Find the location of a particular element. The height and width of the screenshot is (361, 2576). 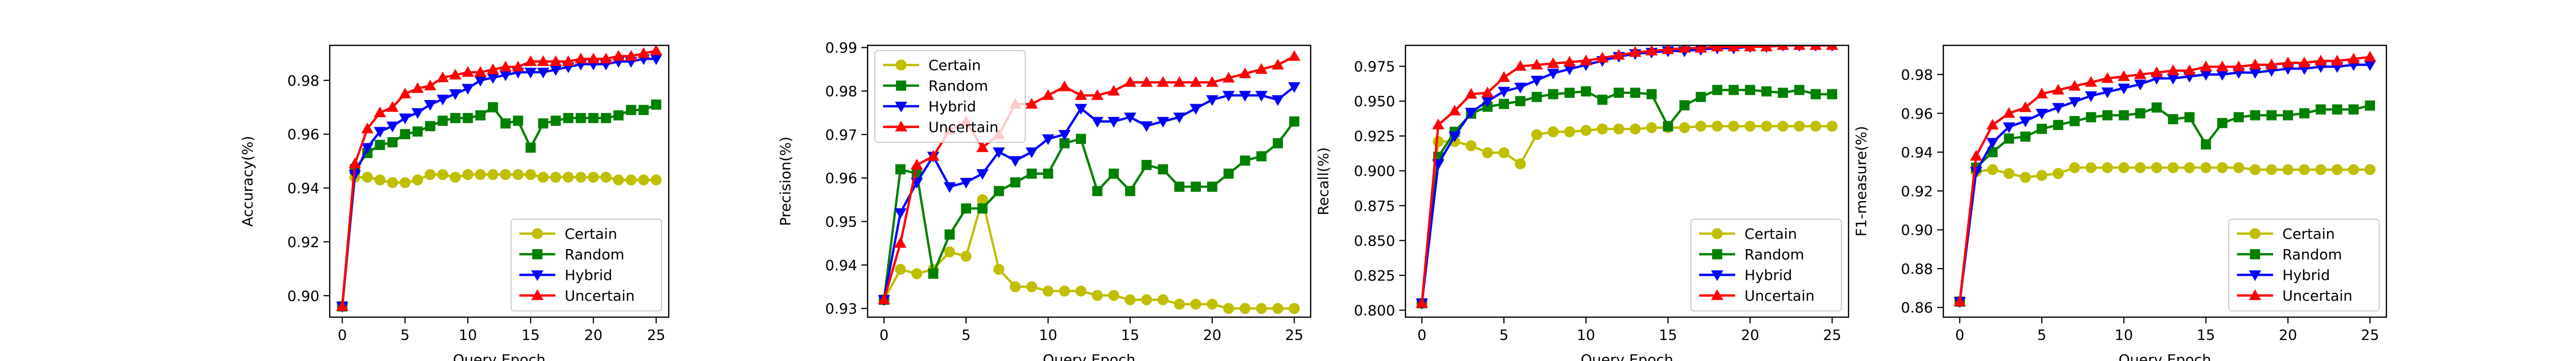

y-tick-label: 0.93 is located at coordinates (841, 308).